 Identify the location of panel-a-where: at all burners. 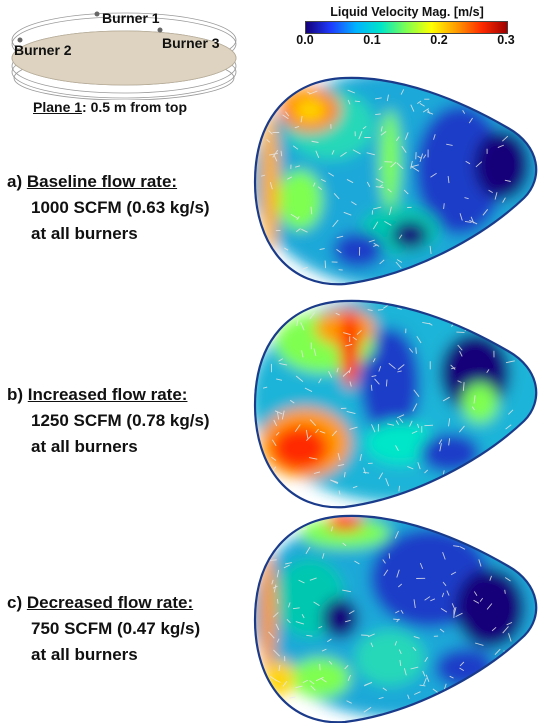
(84, 233).